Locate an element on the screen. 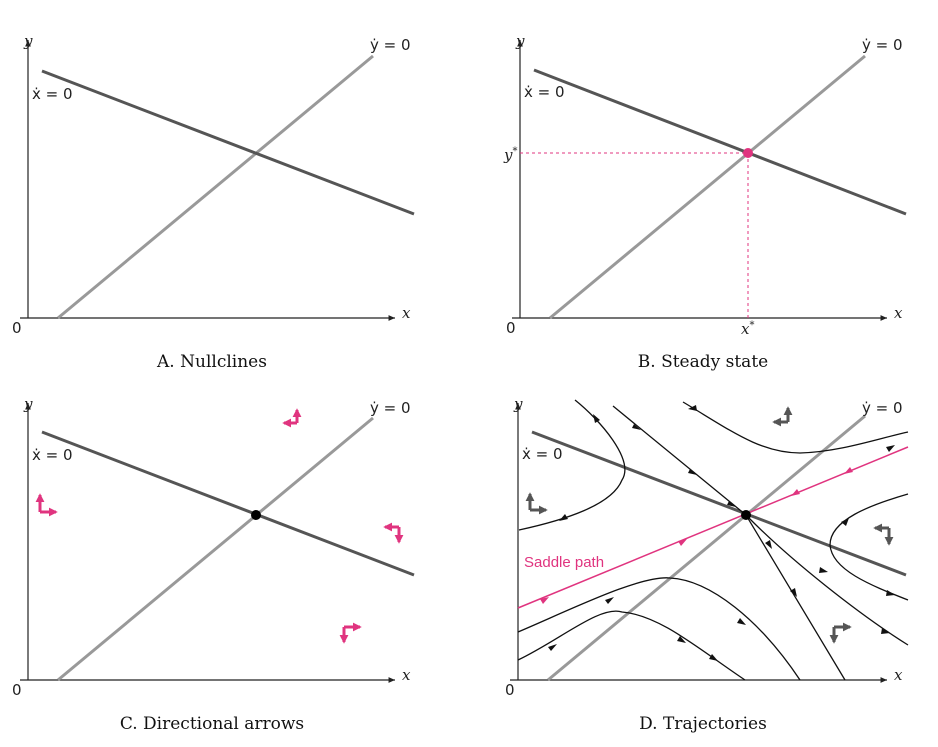 The width and height of the screenshot is (938, 747). caption-a: A. Nullclines is located at coordinates (211, 362).